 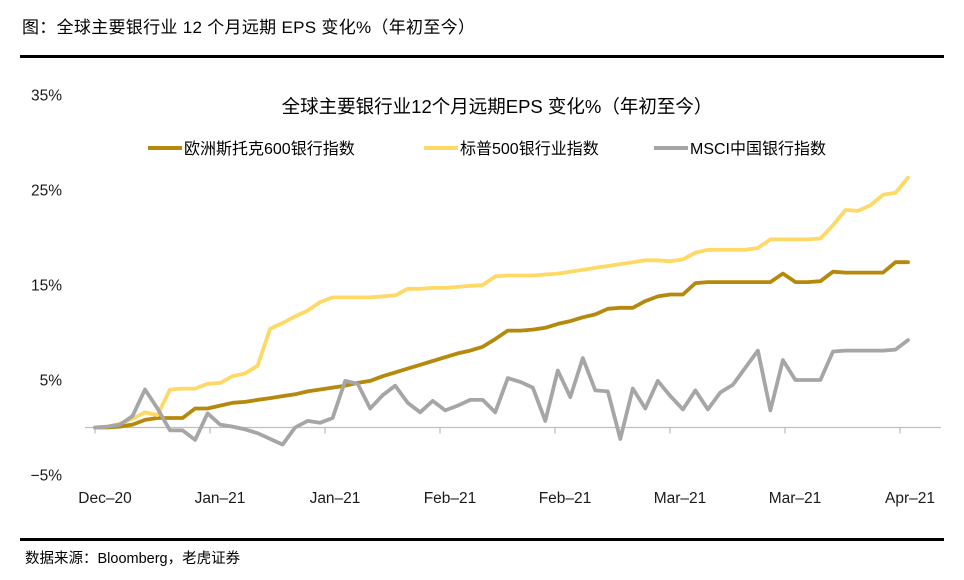 I want to click on y-tick-label: 25%, so click(x=46, y=191).